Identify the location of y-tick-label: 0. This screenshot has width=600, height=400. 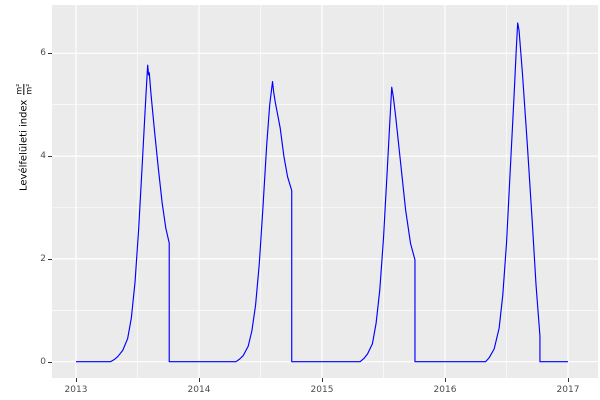
(43, 361).